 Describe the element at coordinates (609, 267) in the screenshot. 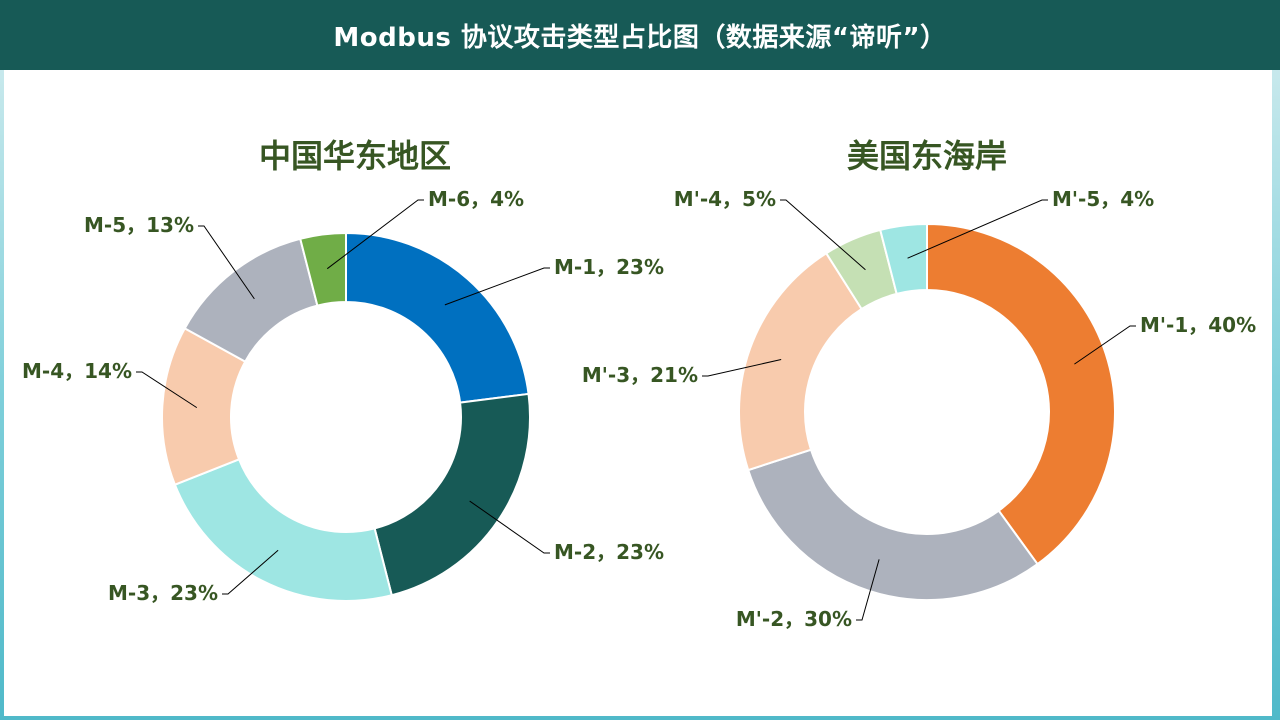

I see `slice-label-m-1: M-1，23%` at that location.